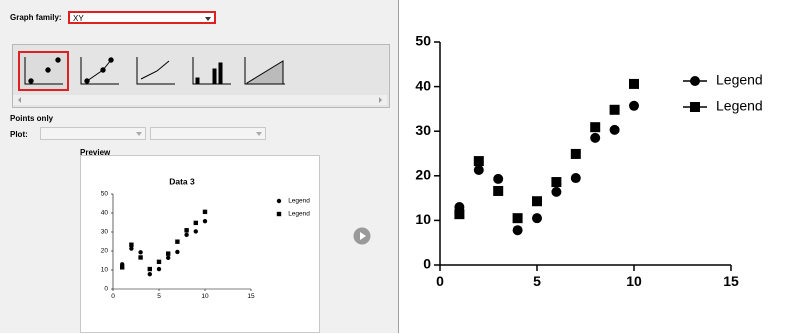  Describe the element at coordinates (19, 134) in the screenshot. I see `plot-label: Plot:` at that location.